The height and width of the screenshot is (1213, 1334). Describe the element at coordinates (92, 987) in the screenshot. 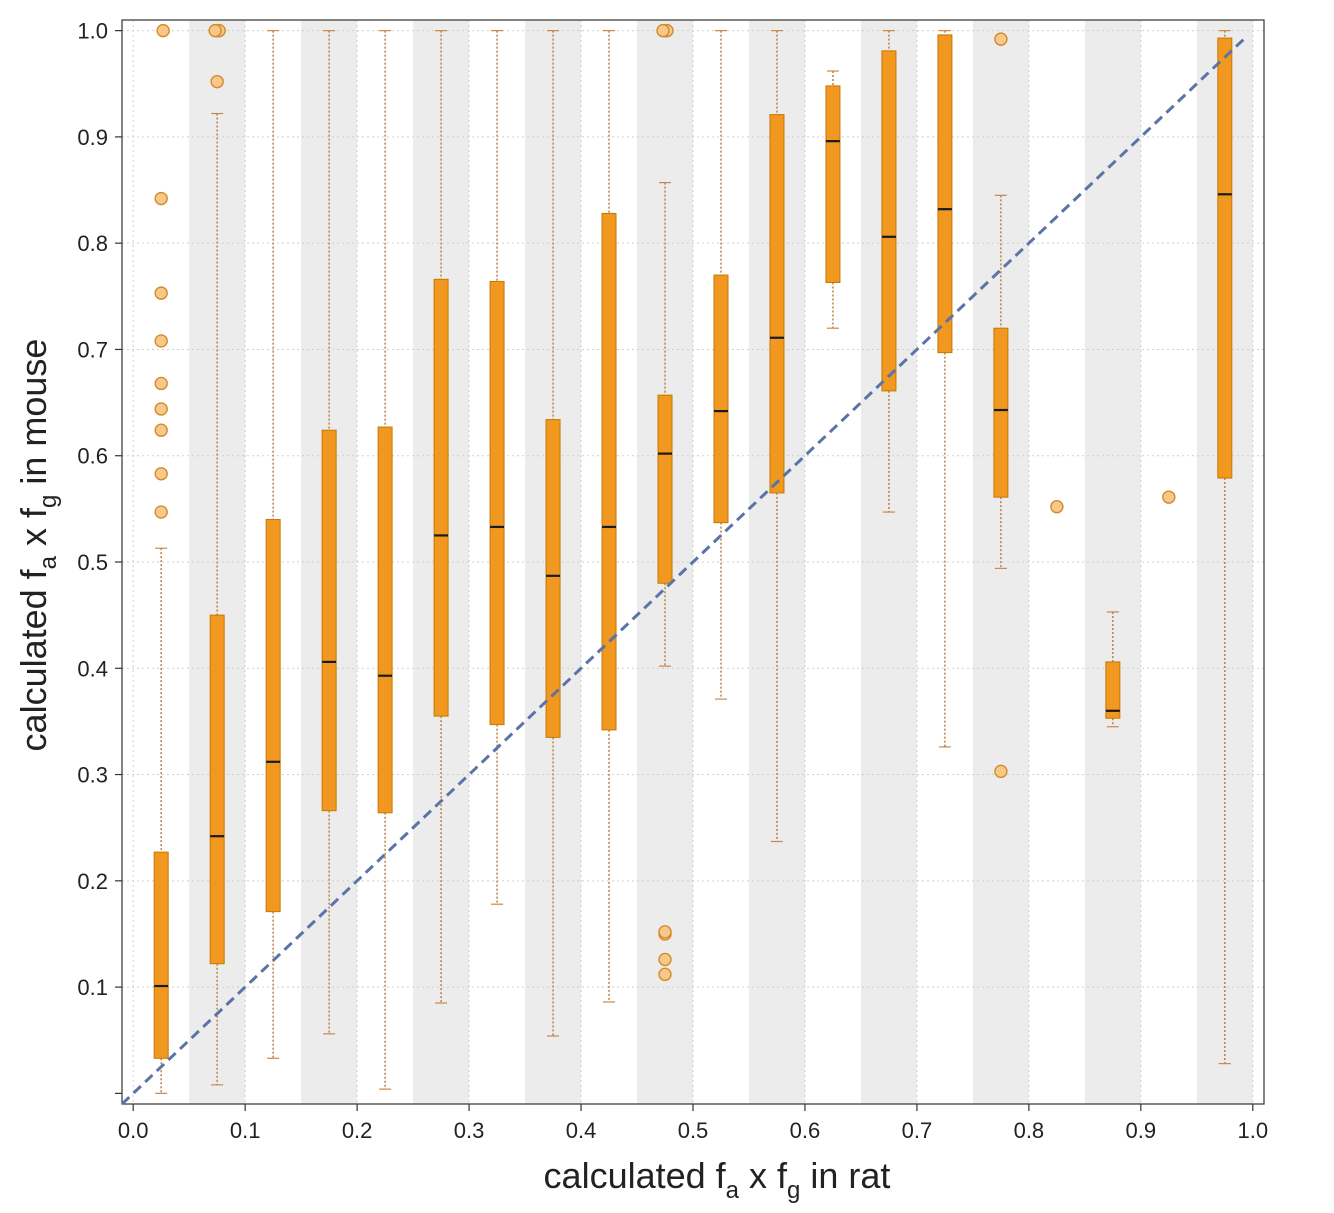

I see `y-tick-label: 0.1` at that location.